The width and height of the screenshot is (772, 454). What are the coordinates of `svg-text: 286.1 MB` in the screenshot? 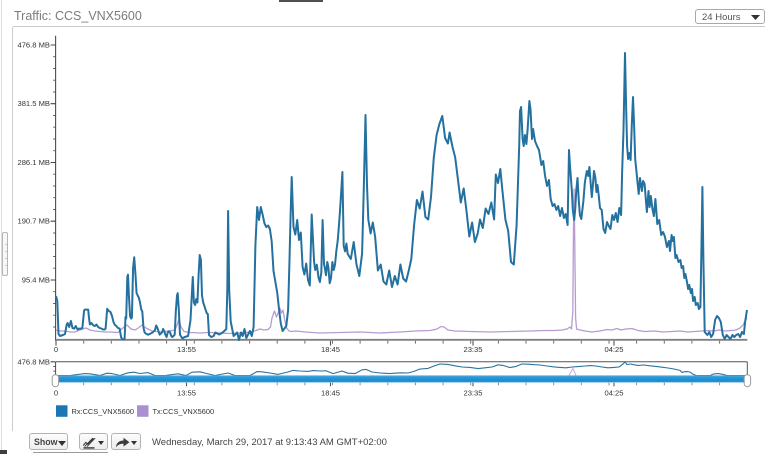 It's located at (33, 162).